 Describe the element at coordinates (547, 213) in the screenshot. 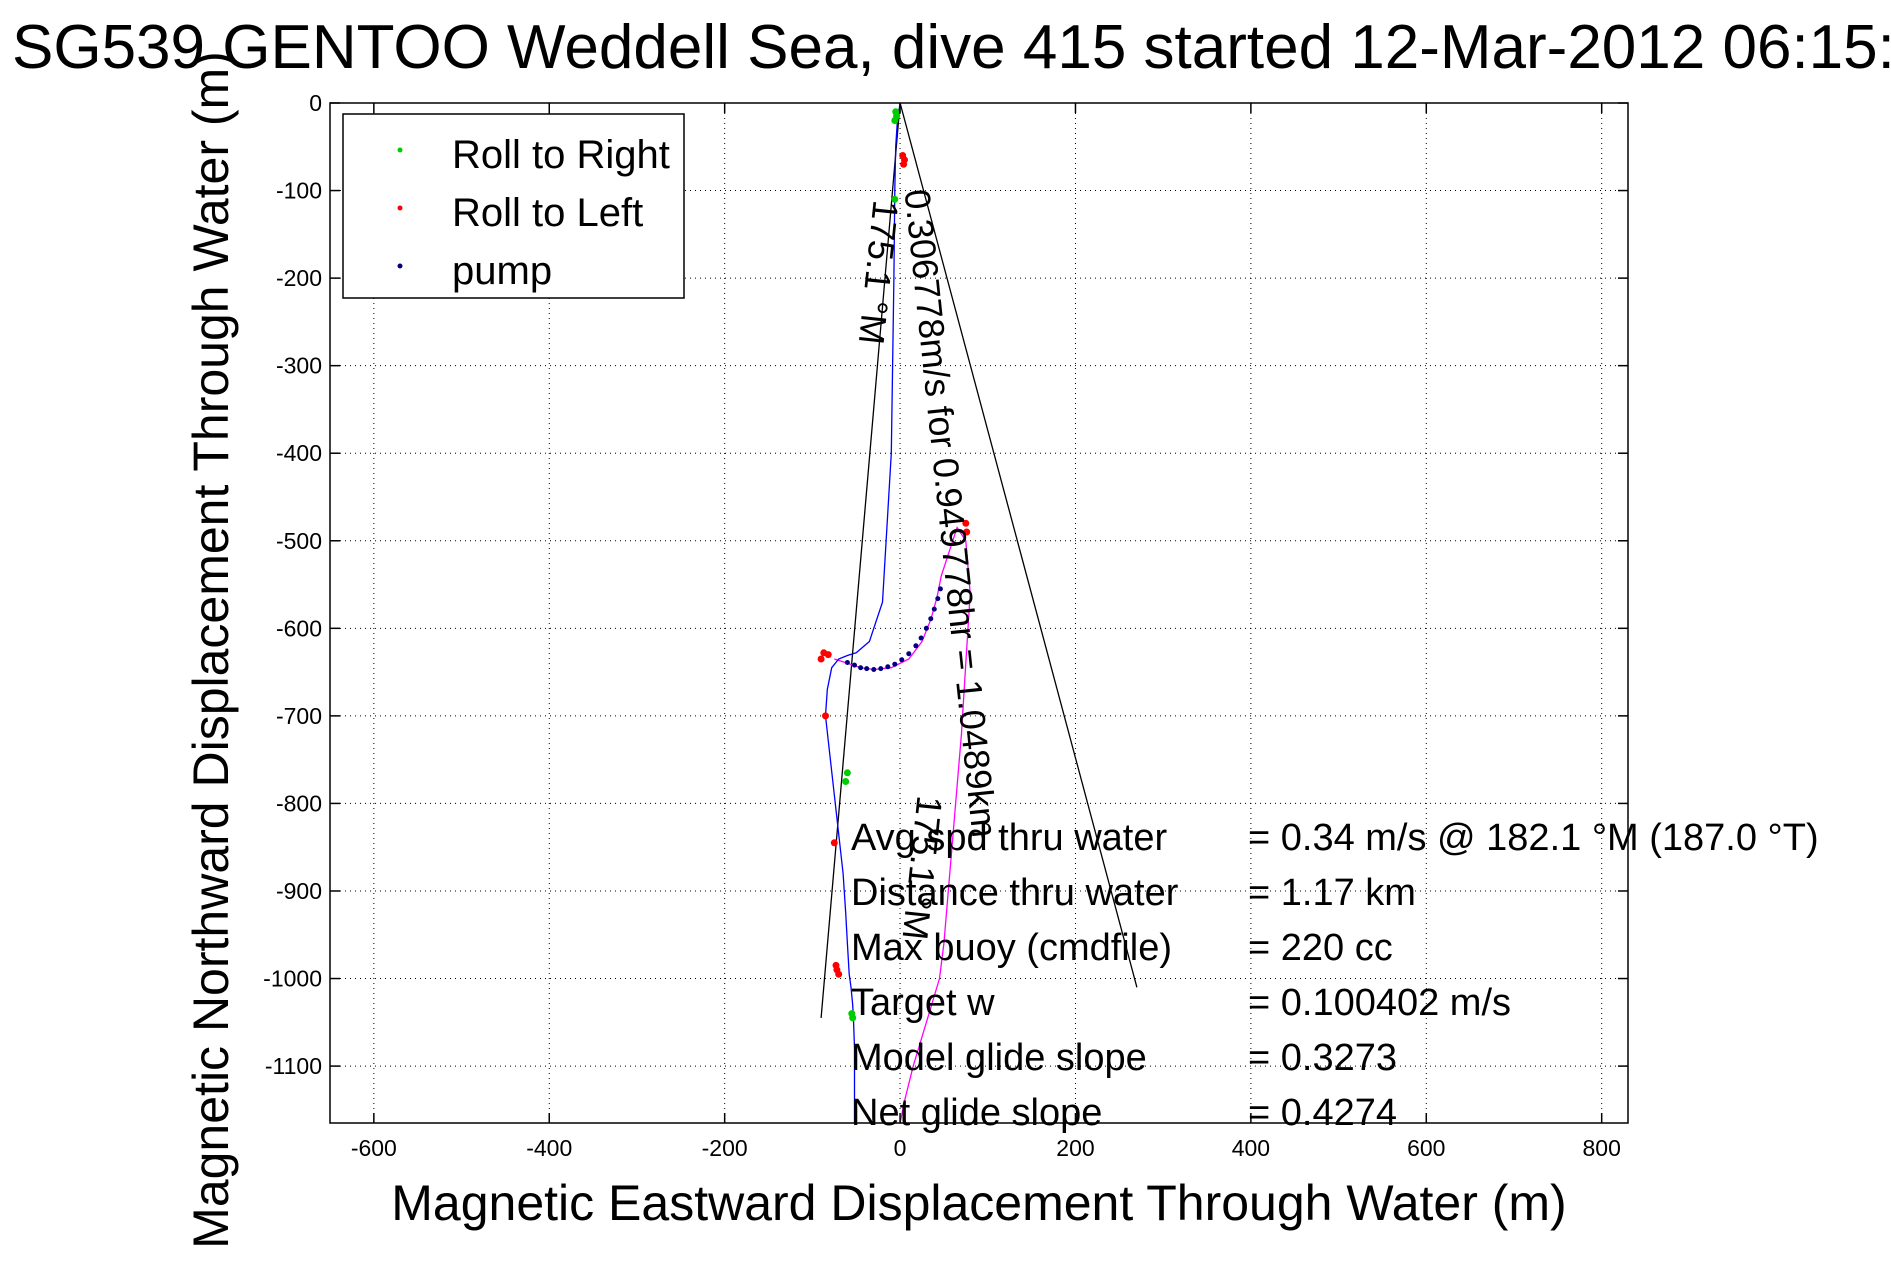

I see `legend-label-roll-left: Roll to Left` at that location.